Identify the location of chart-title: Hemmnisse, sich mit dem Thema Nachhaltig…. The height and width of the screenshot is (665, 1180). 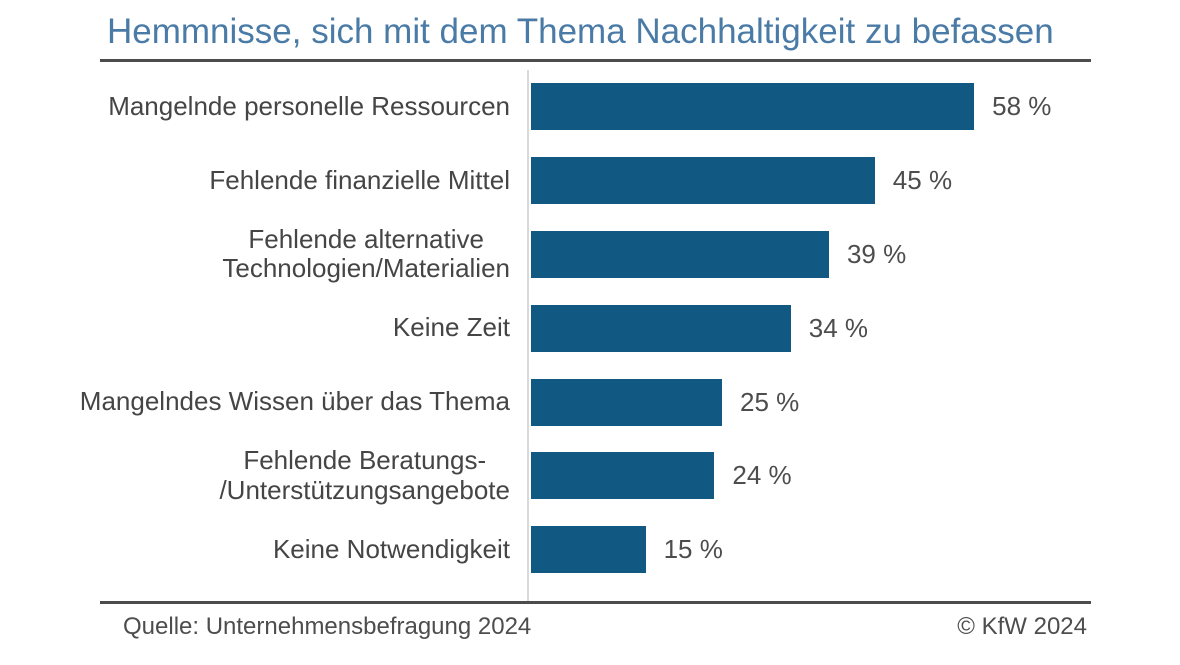
(580, 31).